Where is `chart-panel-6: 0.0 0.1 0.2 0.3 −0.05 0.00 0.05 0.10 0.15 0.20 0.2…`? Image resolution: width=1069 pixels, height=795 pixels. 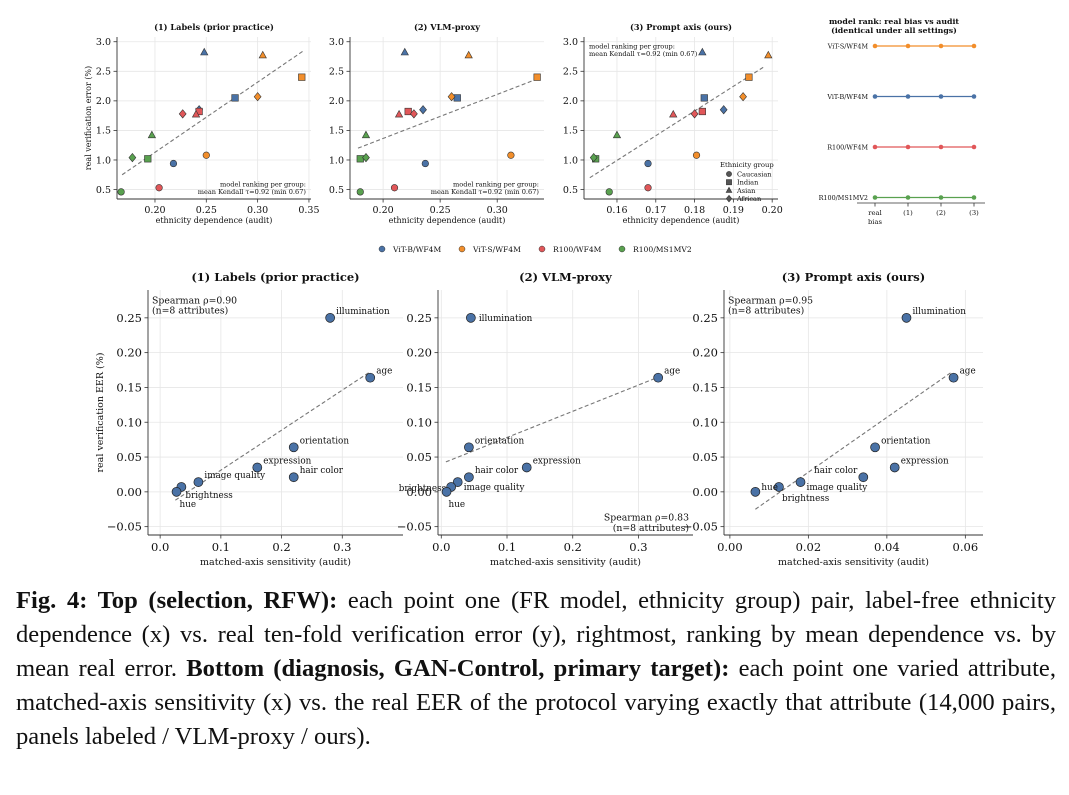
chart-panel-6: 0.0 0.1 0.2 0.3 −0.05 0.00 0.05 0.10 0.15 0.20 0.2… is located at coordinates (545, 419).